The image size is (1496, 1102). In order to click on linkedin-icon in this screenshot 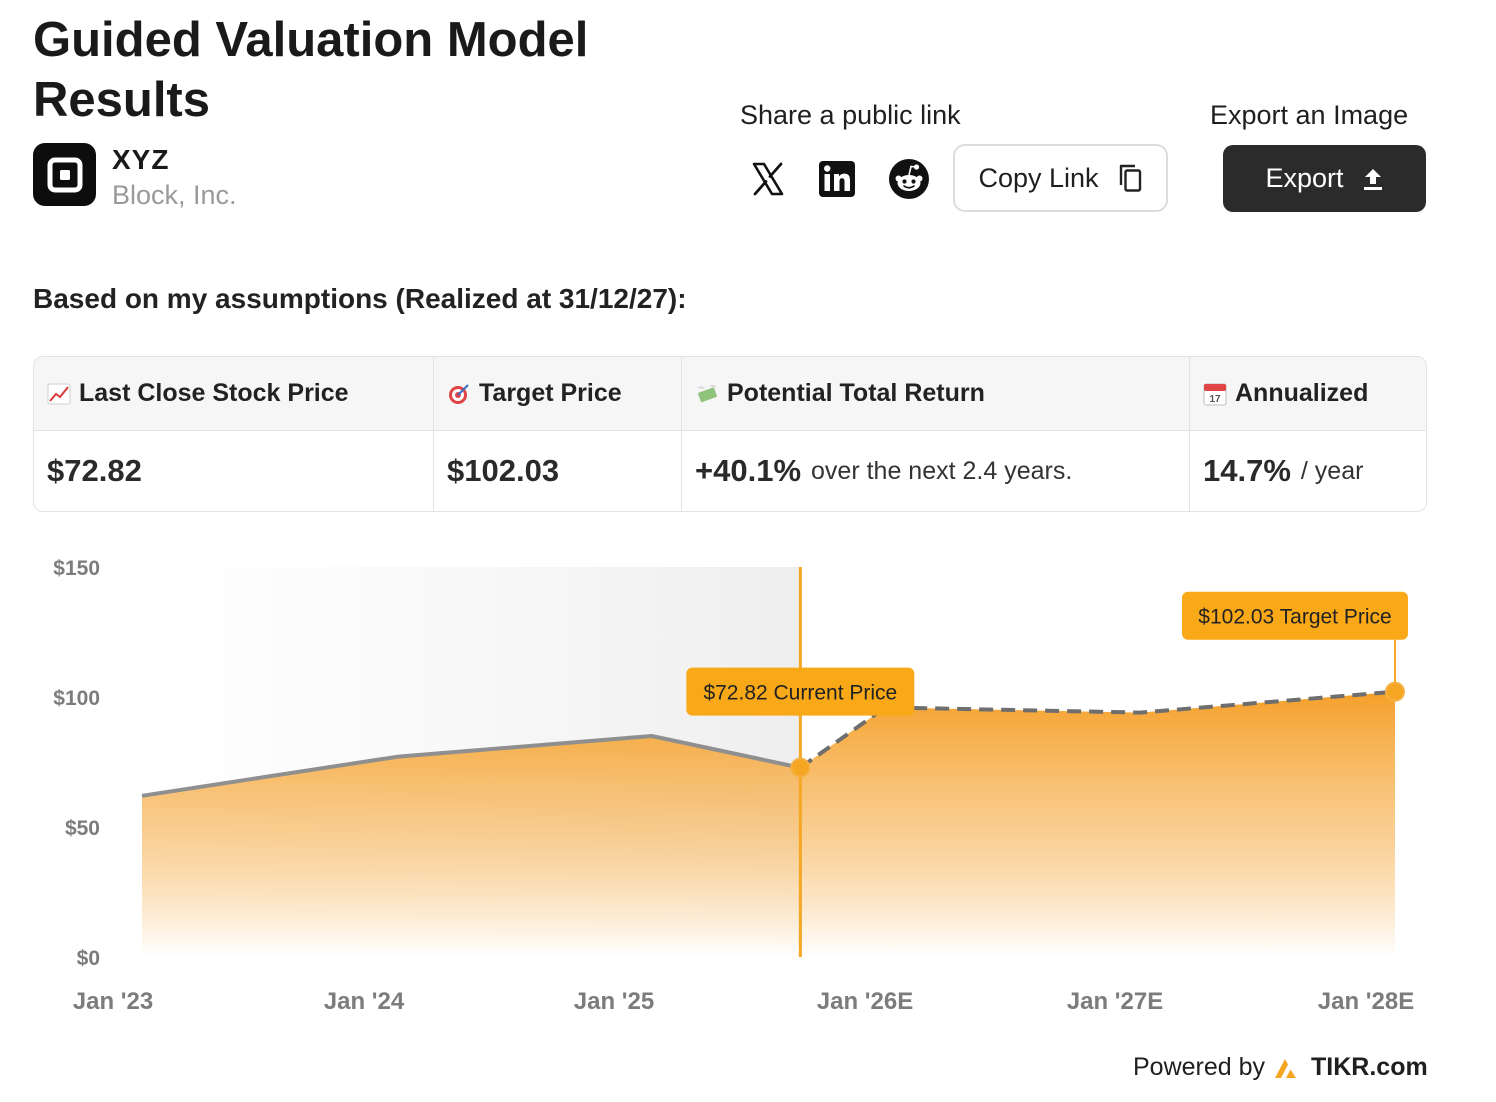, I will do `click(837, 179)`.